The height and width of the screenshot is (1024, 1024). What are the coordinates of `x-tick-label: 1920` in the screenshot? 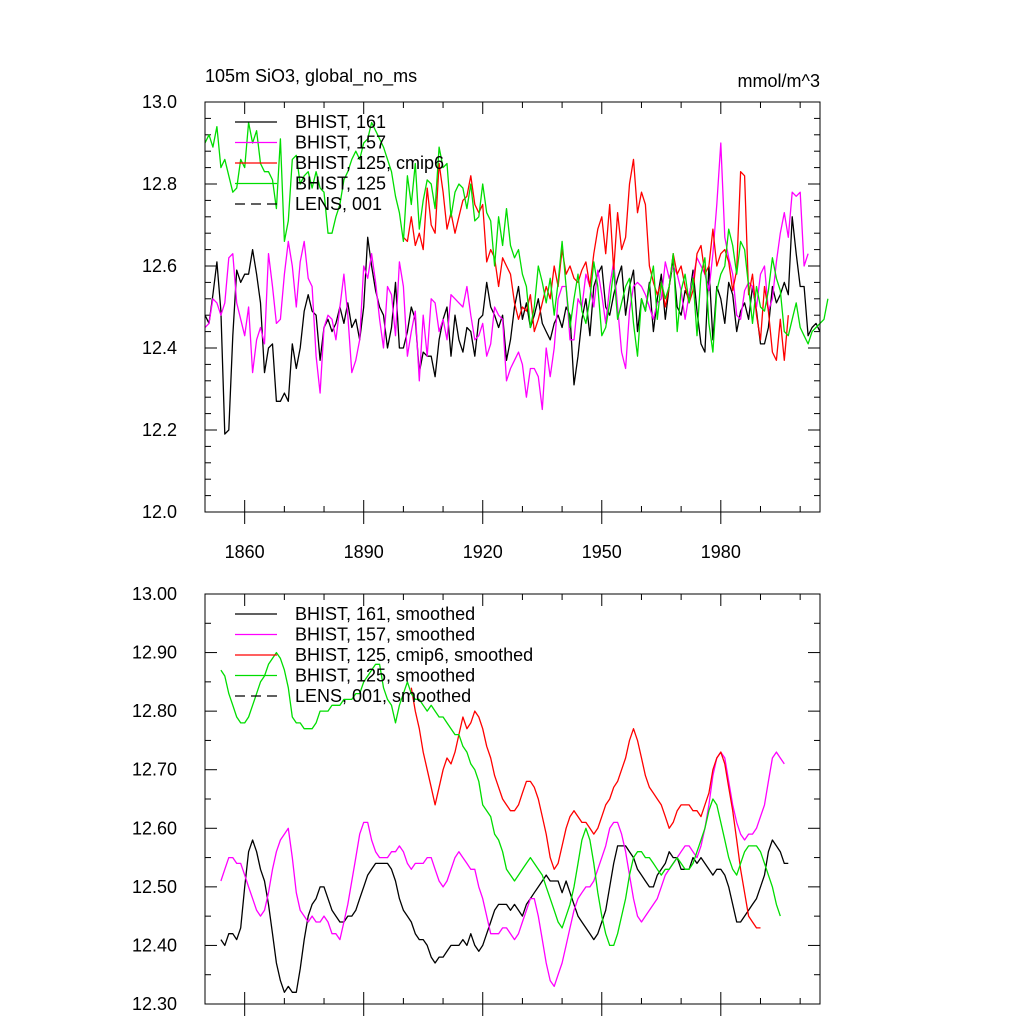 It's located at (483, 552).